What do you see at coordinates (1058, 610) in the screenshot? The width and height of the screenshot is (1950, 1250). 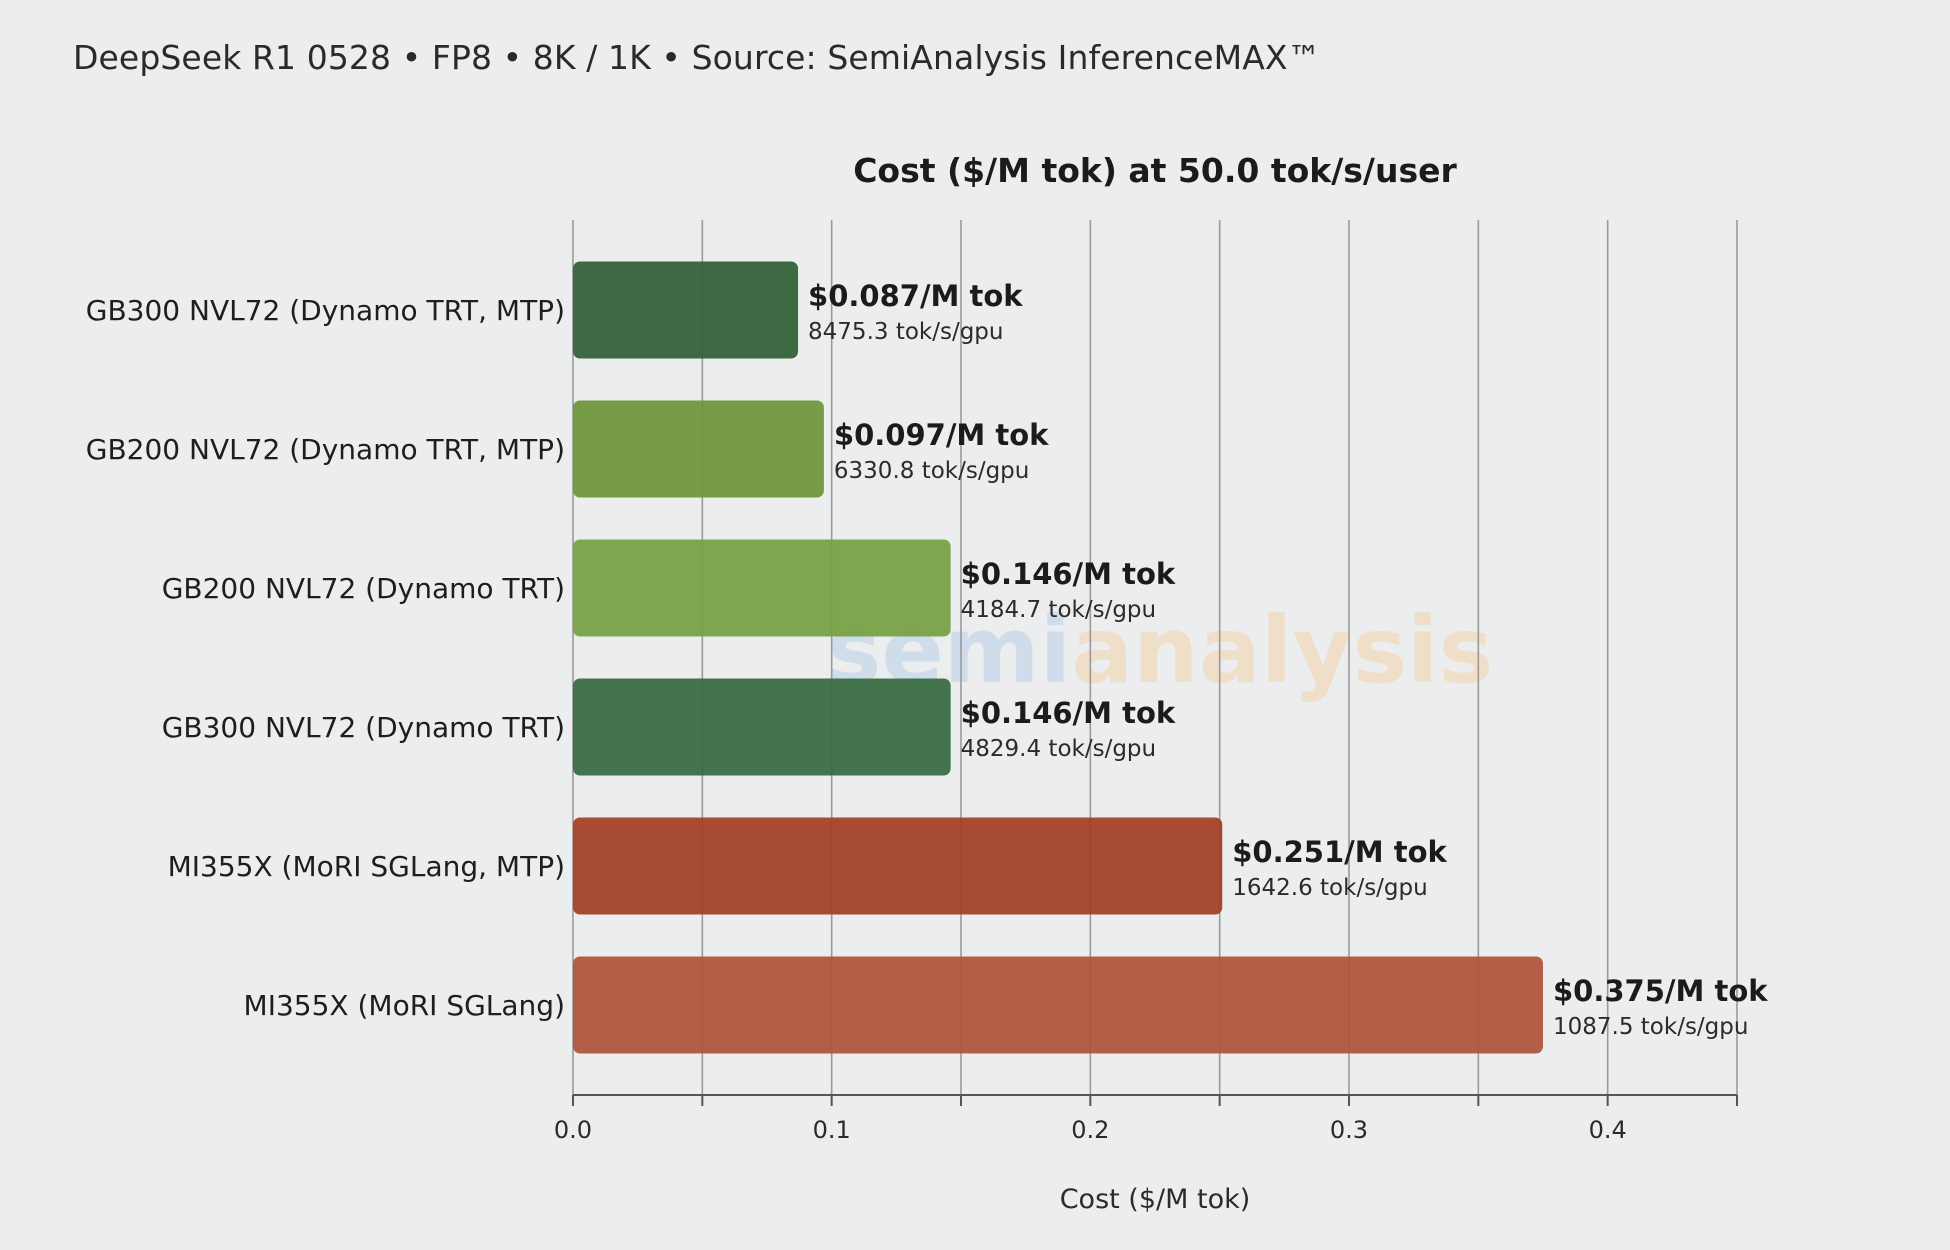 I see `throughput-label: 4184.7 tok/s/gpu` at bounding box center [1058, 610].